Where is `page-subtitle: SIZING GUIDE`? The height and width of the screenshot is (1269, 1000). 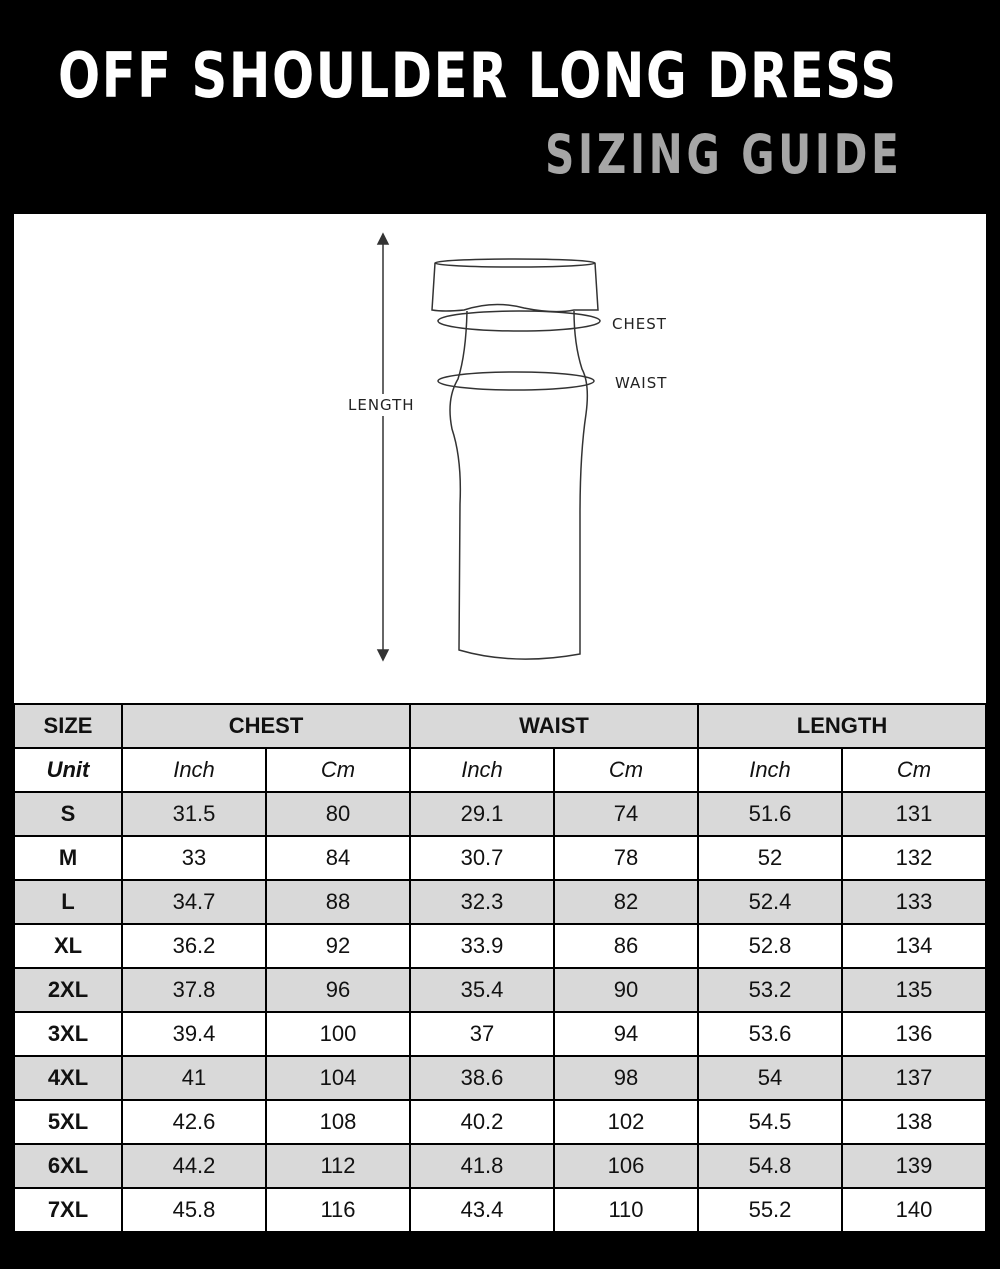
page-subtitle: SIZING GUIDE is located at coordinates (724, 154).